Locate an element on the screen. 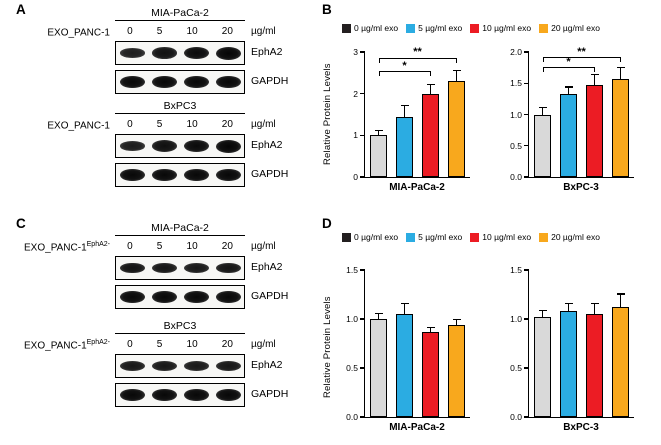 The image size is (661, 445). y-axis-tick-label: 1.5 is located at coordinates (352, 270).